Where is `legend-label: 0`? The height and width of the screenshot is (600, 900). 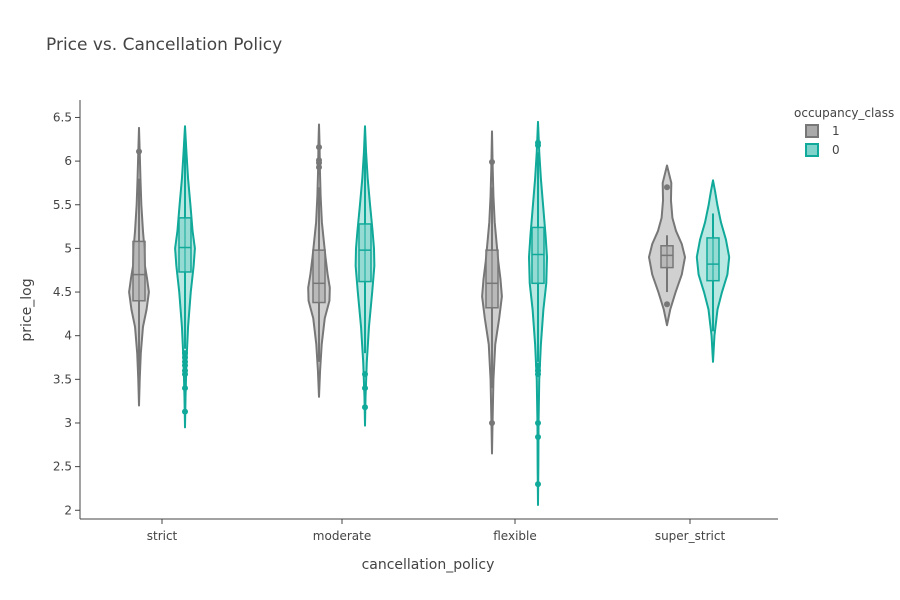
legend-label: 0 is located at coordinates (836, 150).